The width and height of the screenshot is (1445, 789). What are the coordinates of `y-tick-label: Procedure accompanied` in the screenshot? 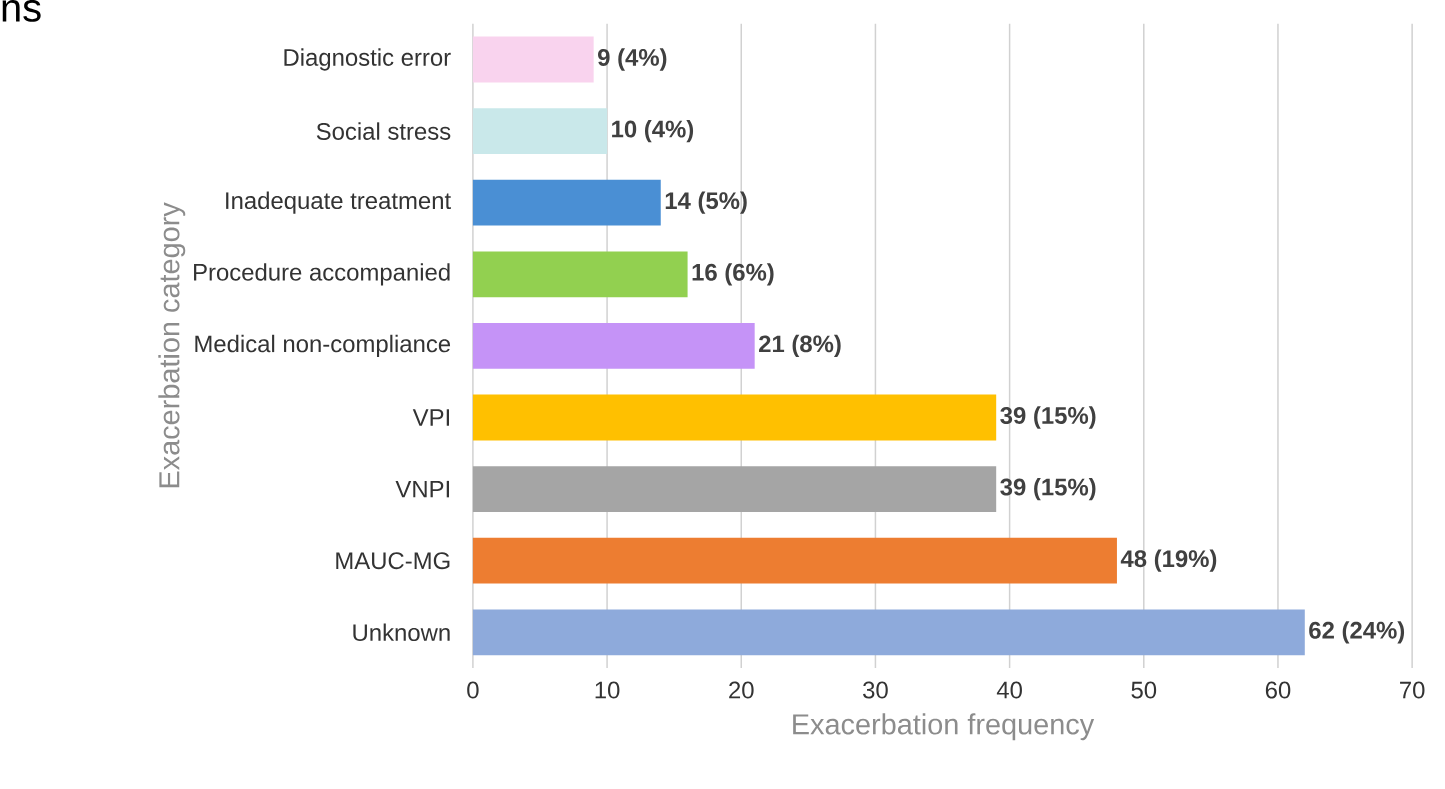 It's located at (322, 274).